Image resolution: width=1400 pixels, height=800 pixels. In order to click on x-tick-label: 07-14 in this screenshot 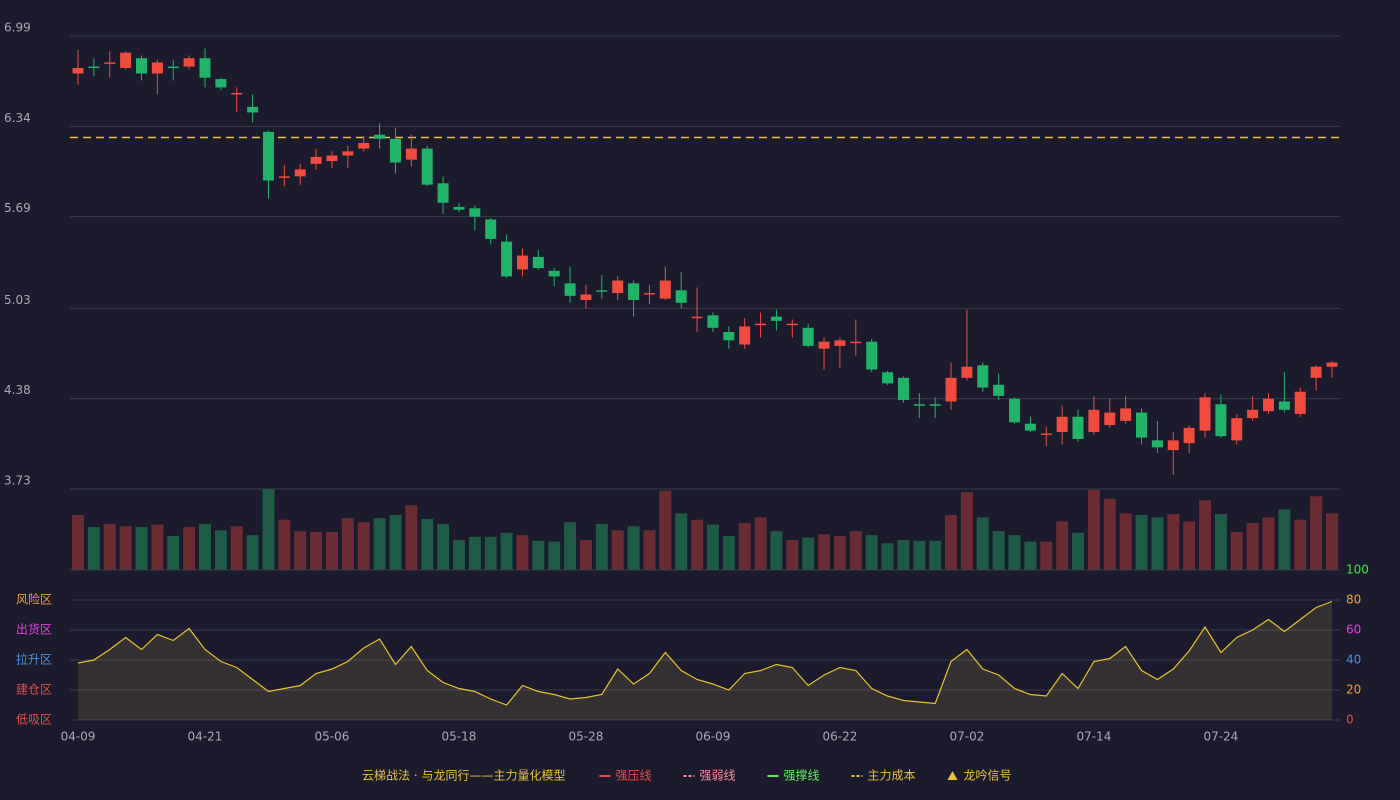, I will do `click(1093, 737)`.